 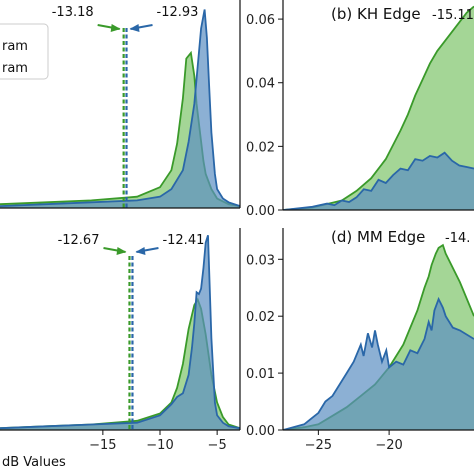 What do you see at coordinates (260, 374) in the screenshot?
I see `y-tick-label-d: 0.01` at bounding box center [260, 374].